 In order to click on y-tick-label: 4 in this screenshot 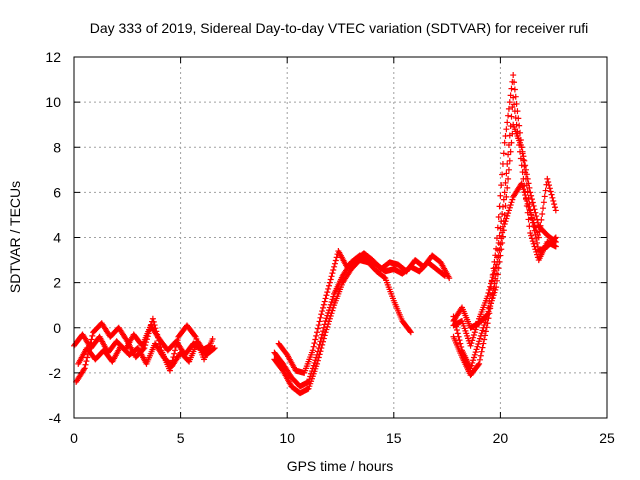, I will do `click(57, 238)`.